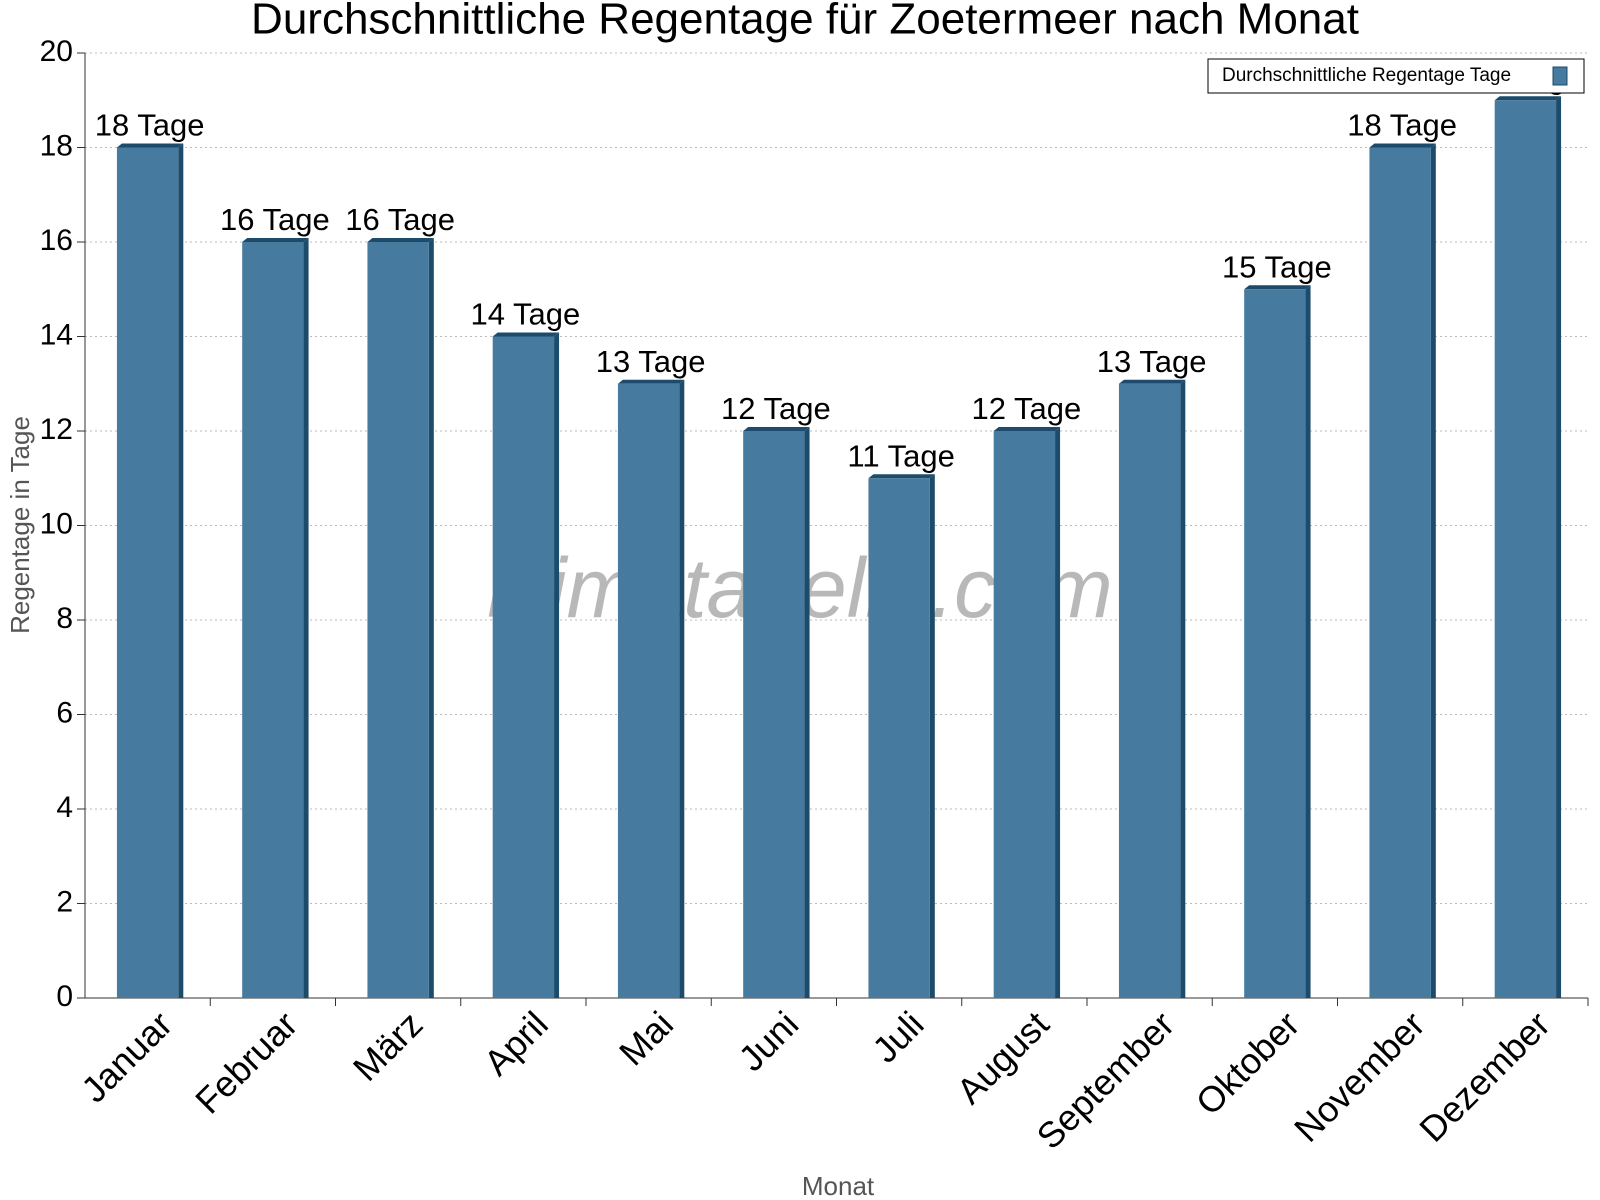 The width and height of the screenshot is (1600, 1200). What do you see at coordinates (1560, 76) in the screenshot?
I see `legend-swatch` at bounding box center [1560, 76].